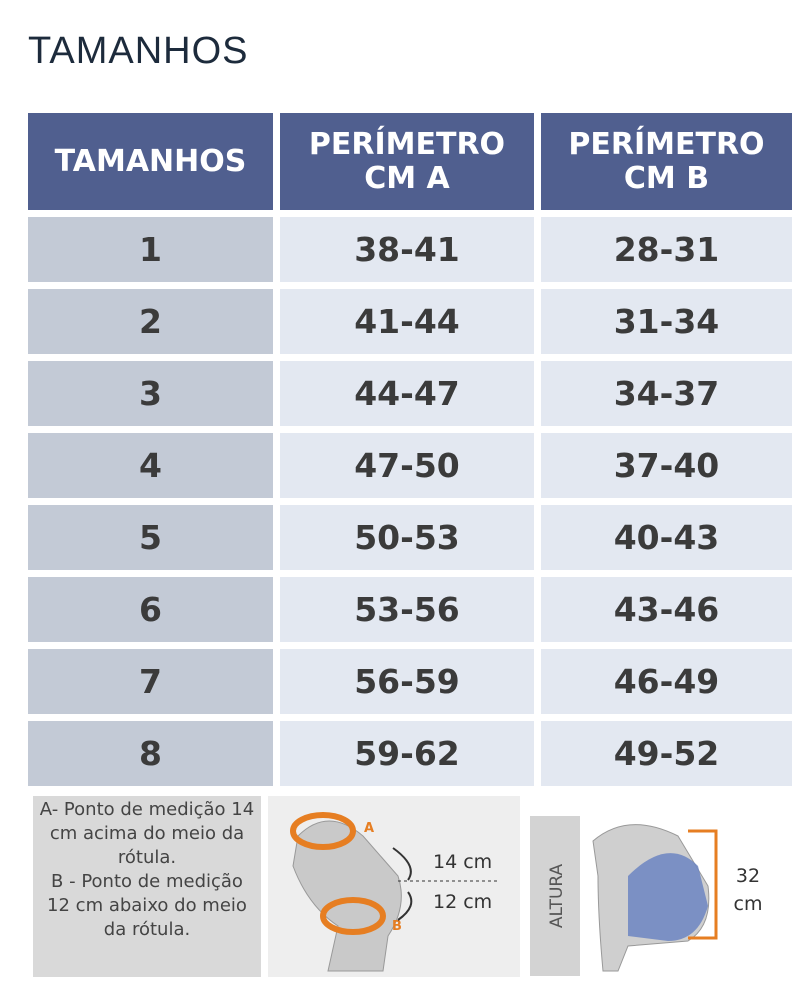 This screenshot has width=800, height=988. What do you see at coordinates (407, 161) in the screenshot?
I see `header-cell: PERÍMETRO CM A` at bounding box center [407, 161].